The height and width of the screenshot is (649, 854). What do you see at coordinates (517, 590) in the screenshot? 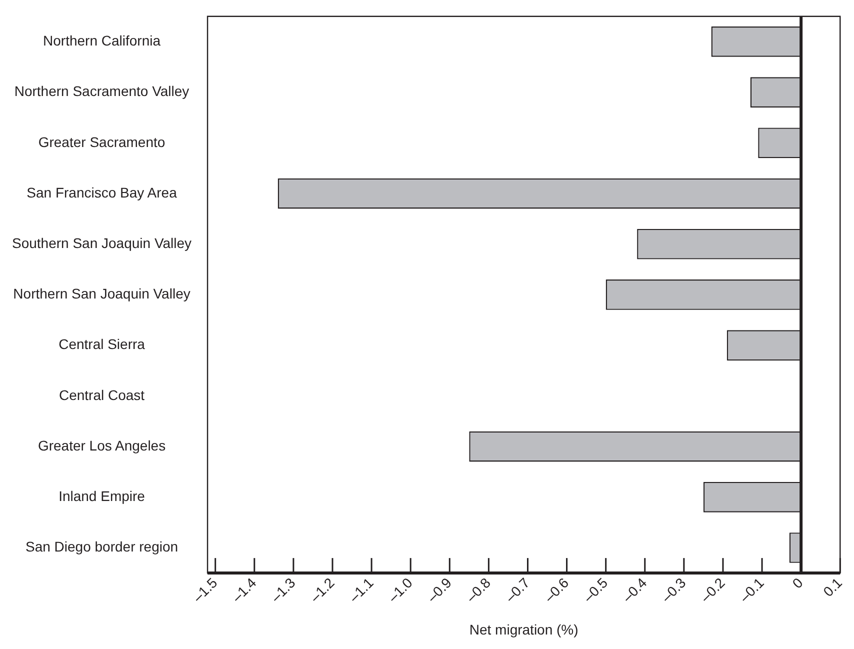
I see `x-tick-label: –0.7` at bounding box center [517, 590].